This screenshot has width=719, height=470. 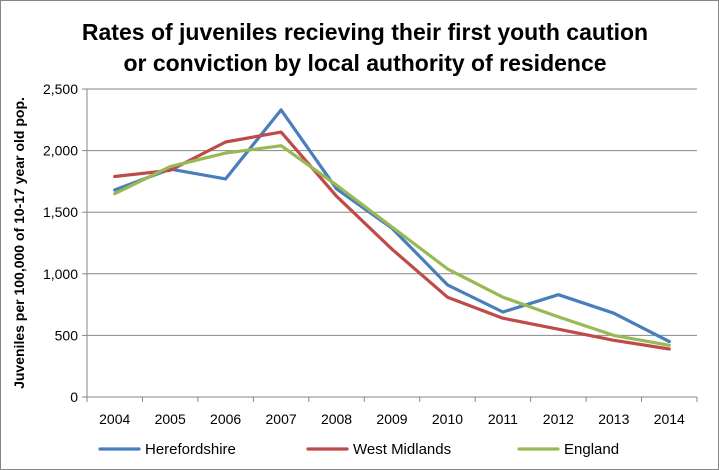 What do you see at coordinates (114, 419) in the screenshot?
I see `x-tick-label: 2004` at bounding box center [114, 419].